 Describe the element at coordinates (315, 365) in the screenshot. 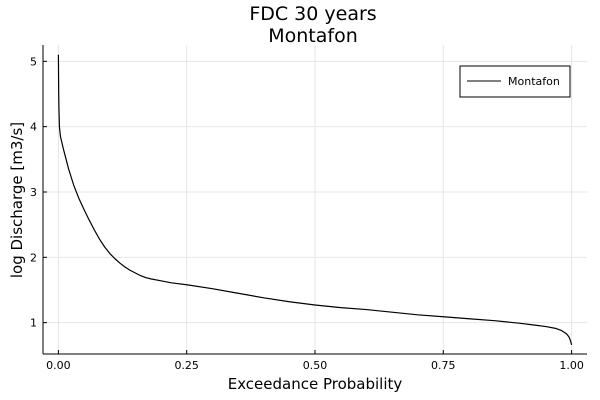

I see `x-tick-label: 0.50` at that location.